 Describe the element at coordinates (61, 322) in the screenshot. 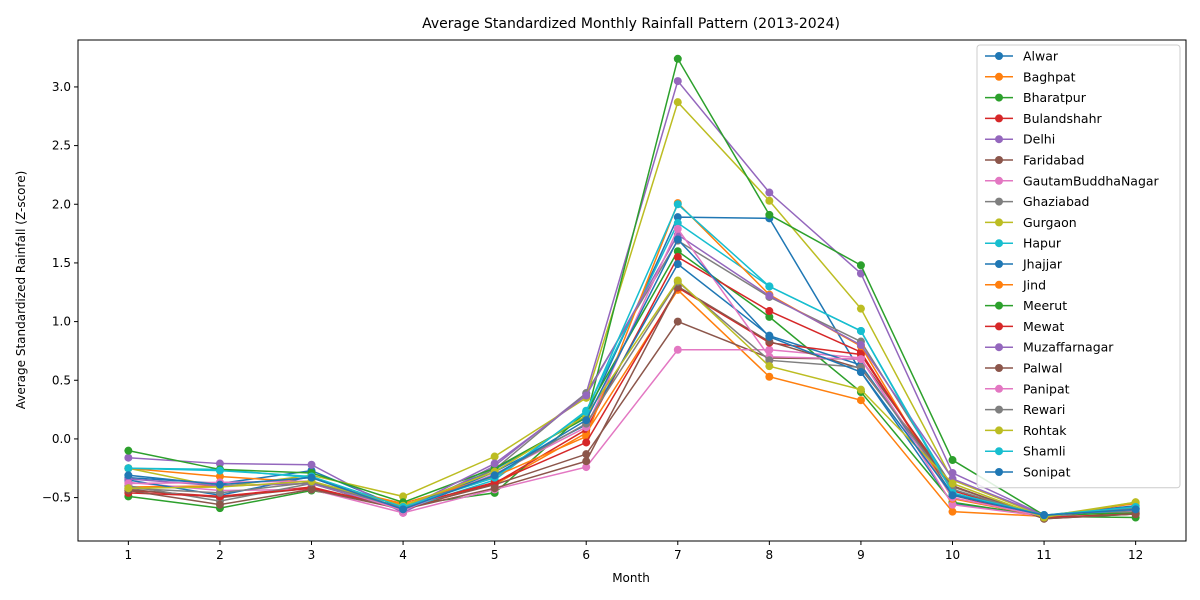

I see `y-tick-label: 1.0` at that location.